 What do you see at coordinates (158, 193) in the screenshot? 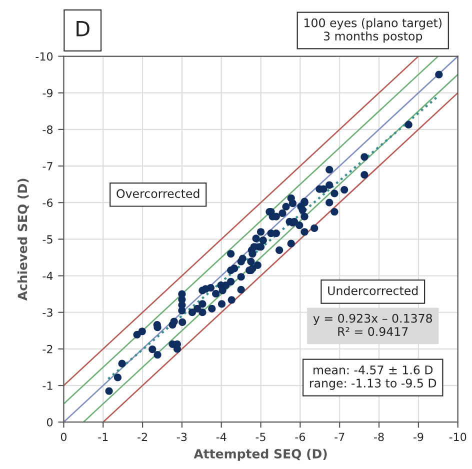
I see `annotation: Overcorrected` at bounding box center [158, 193].